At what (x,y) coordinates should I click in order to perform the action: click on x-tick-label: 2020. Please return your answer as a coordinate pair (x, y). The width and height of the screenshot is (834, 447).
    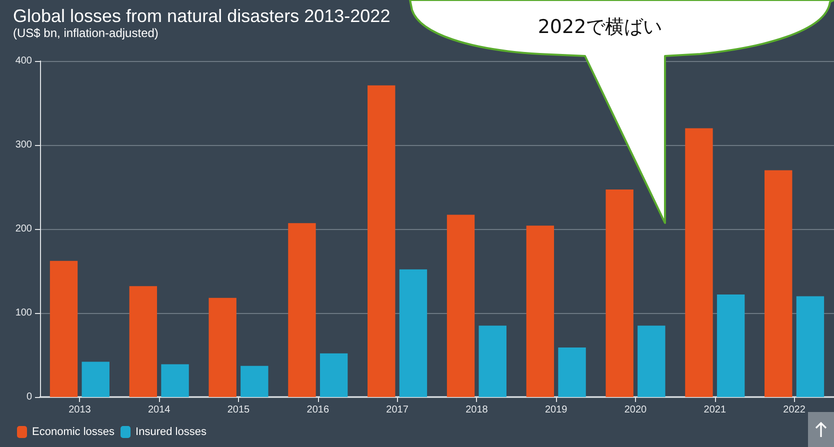
    Looking at the image, I should click on (636, 410).